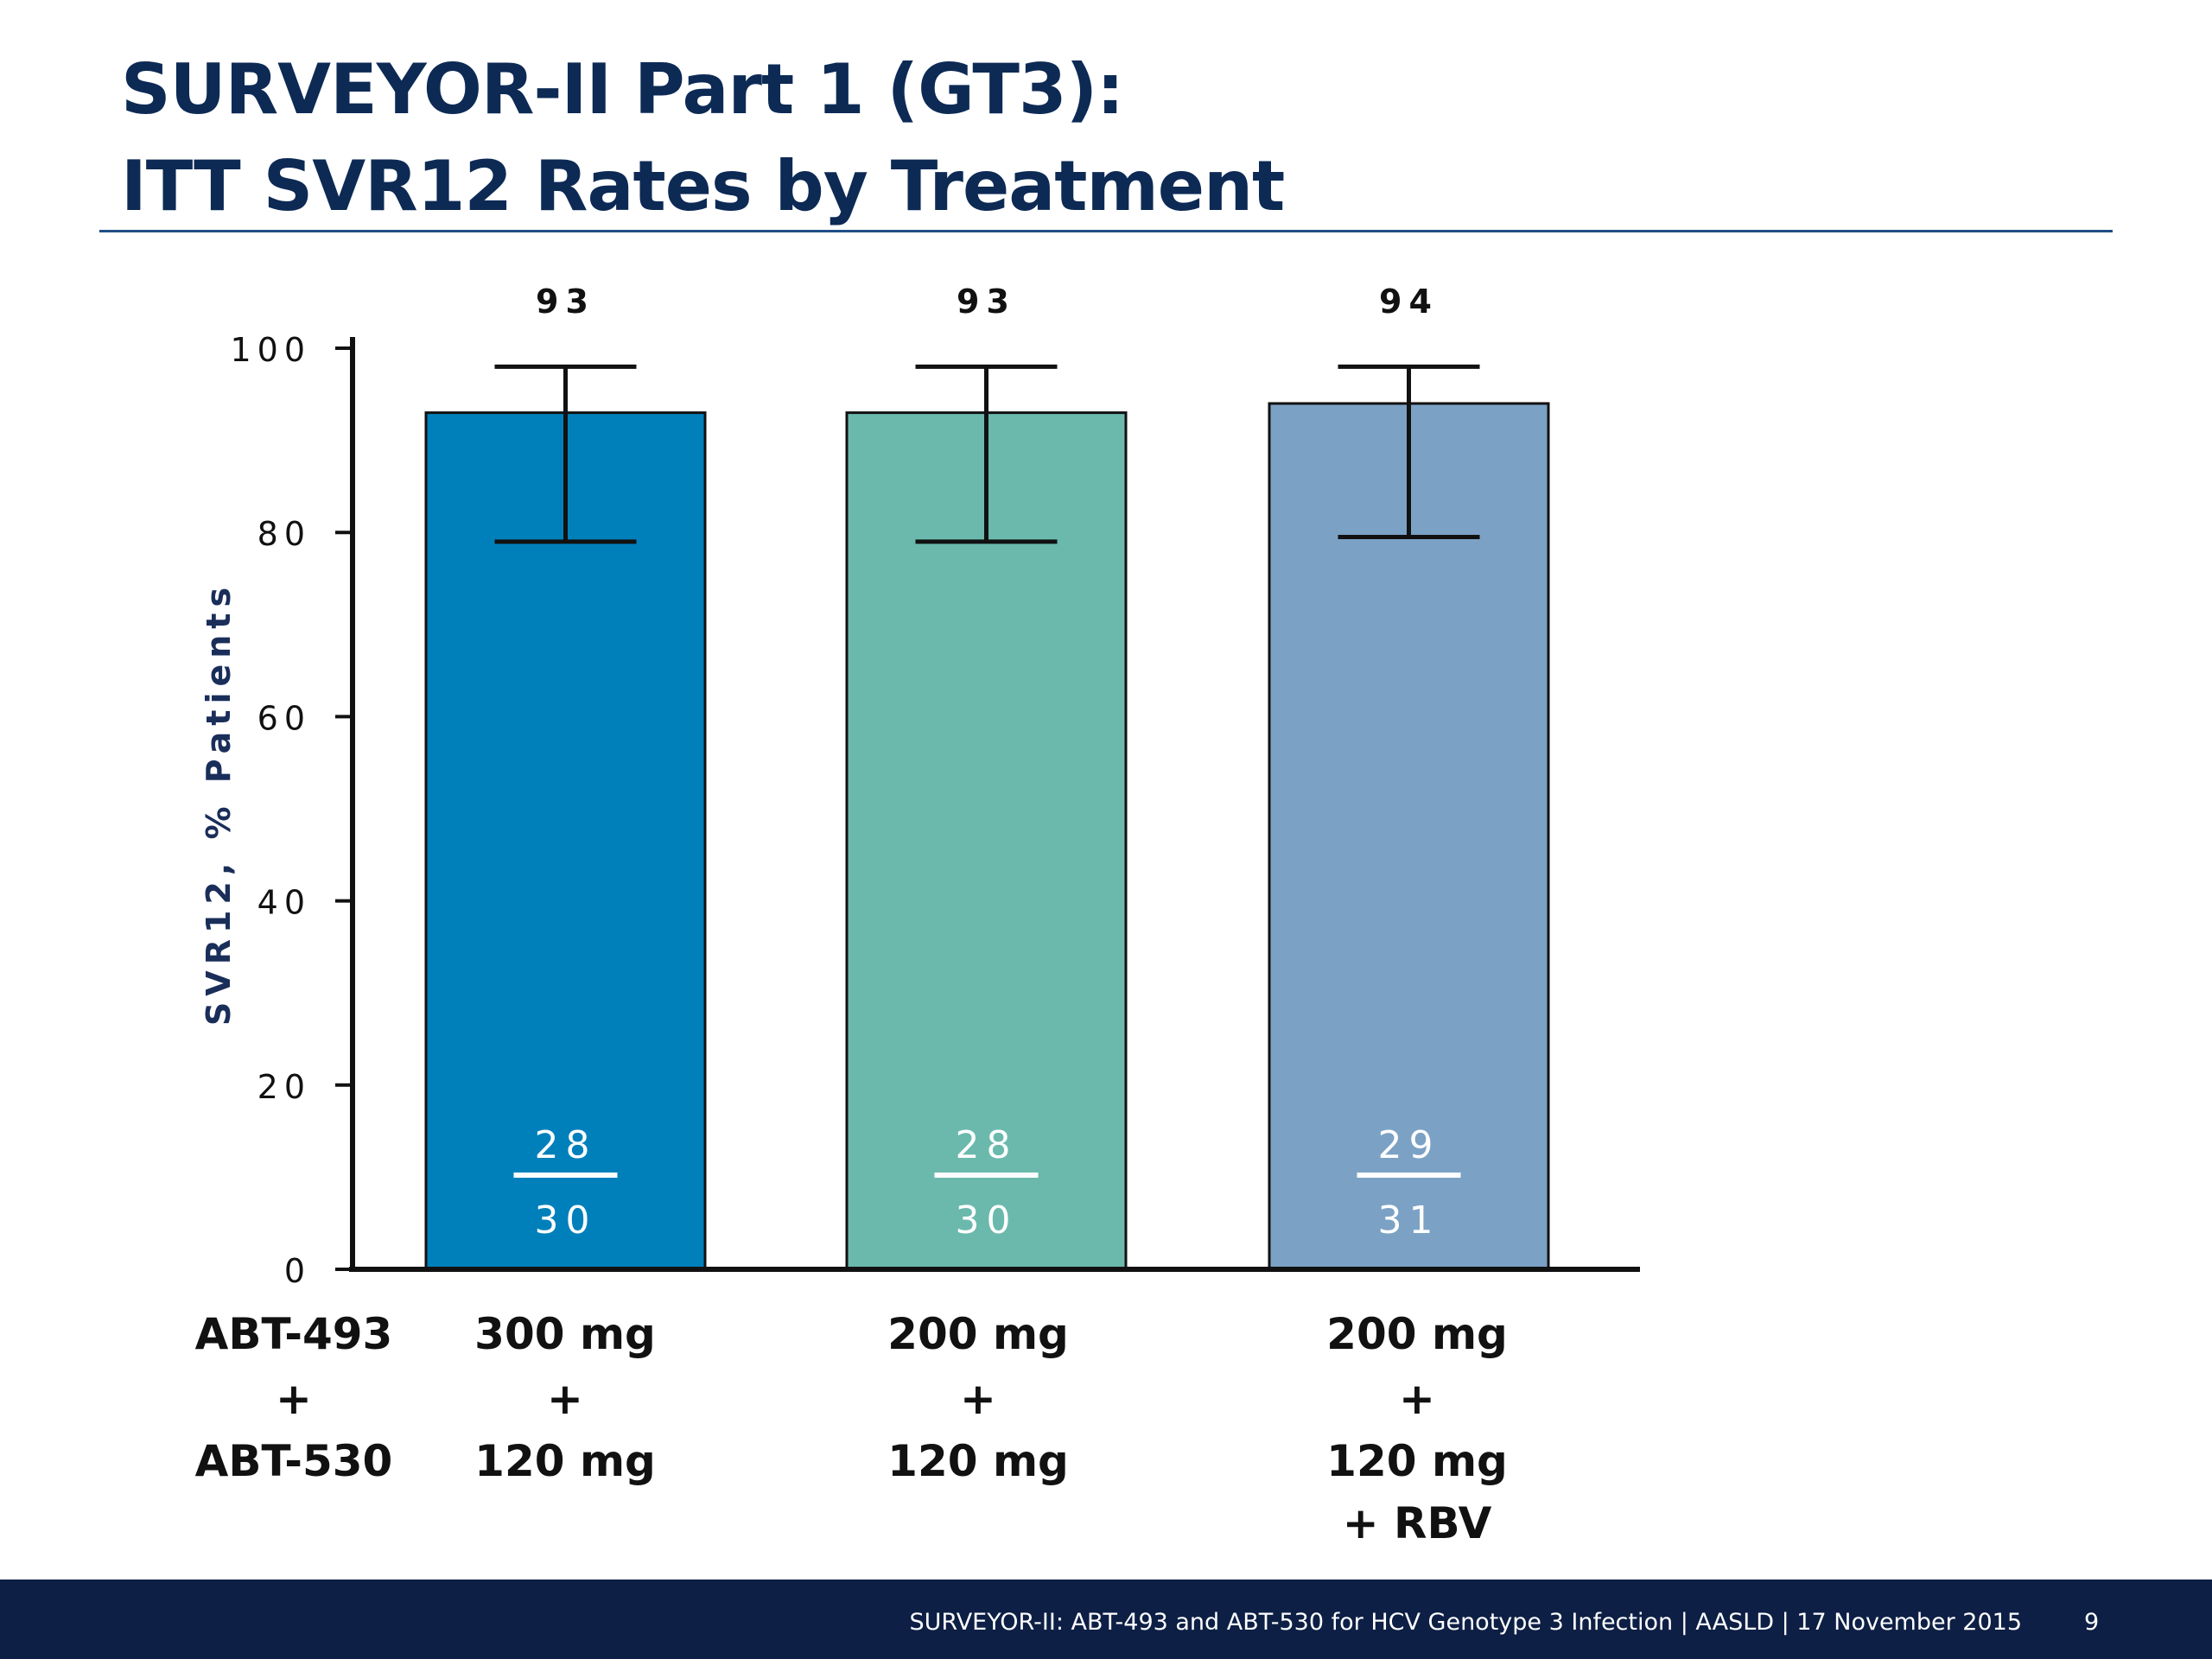  What do you see at coordinates (987, 1220) in the screenshot?
I see `fraction-2-denominator: 30` at bounding box center [987, 1220].